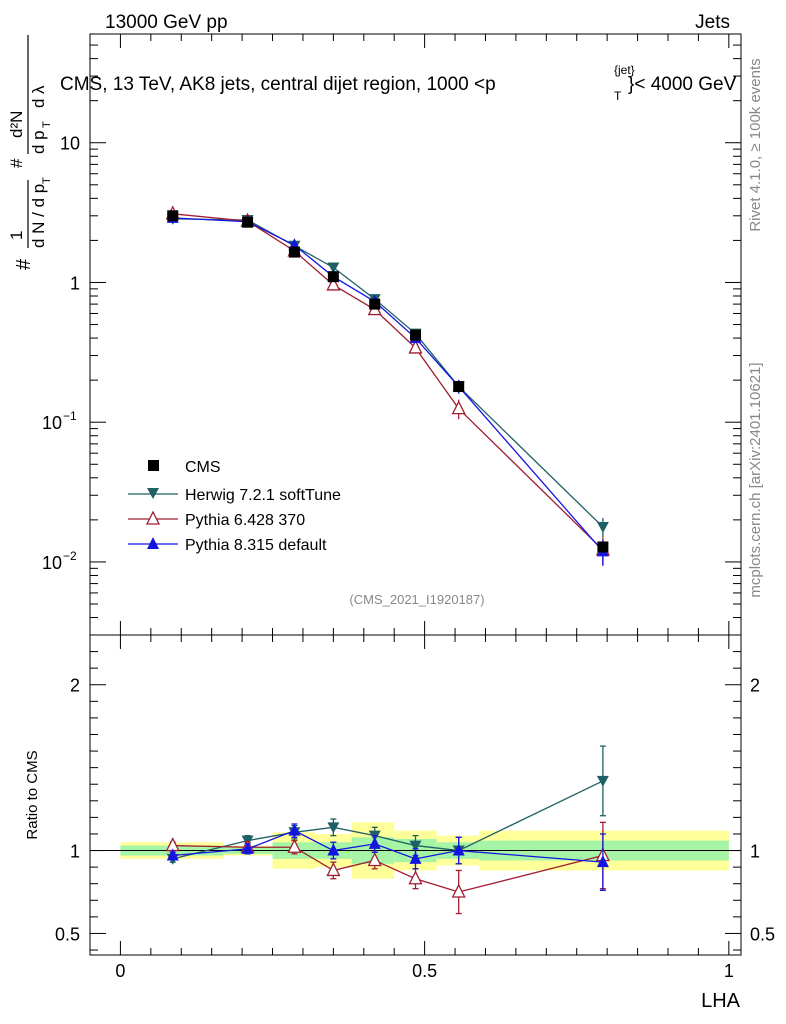 The image size is (786, 1024). I want to click on x-tick-label-0: 0, so click(120, 971).